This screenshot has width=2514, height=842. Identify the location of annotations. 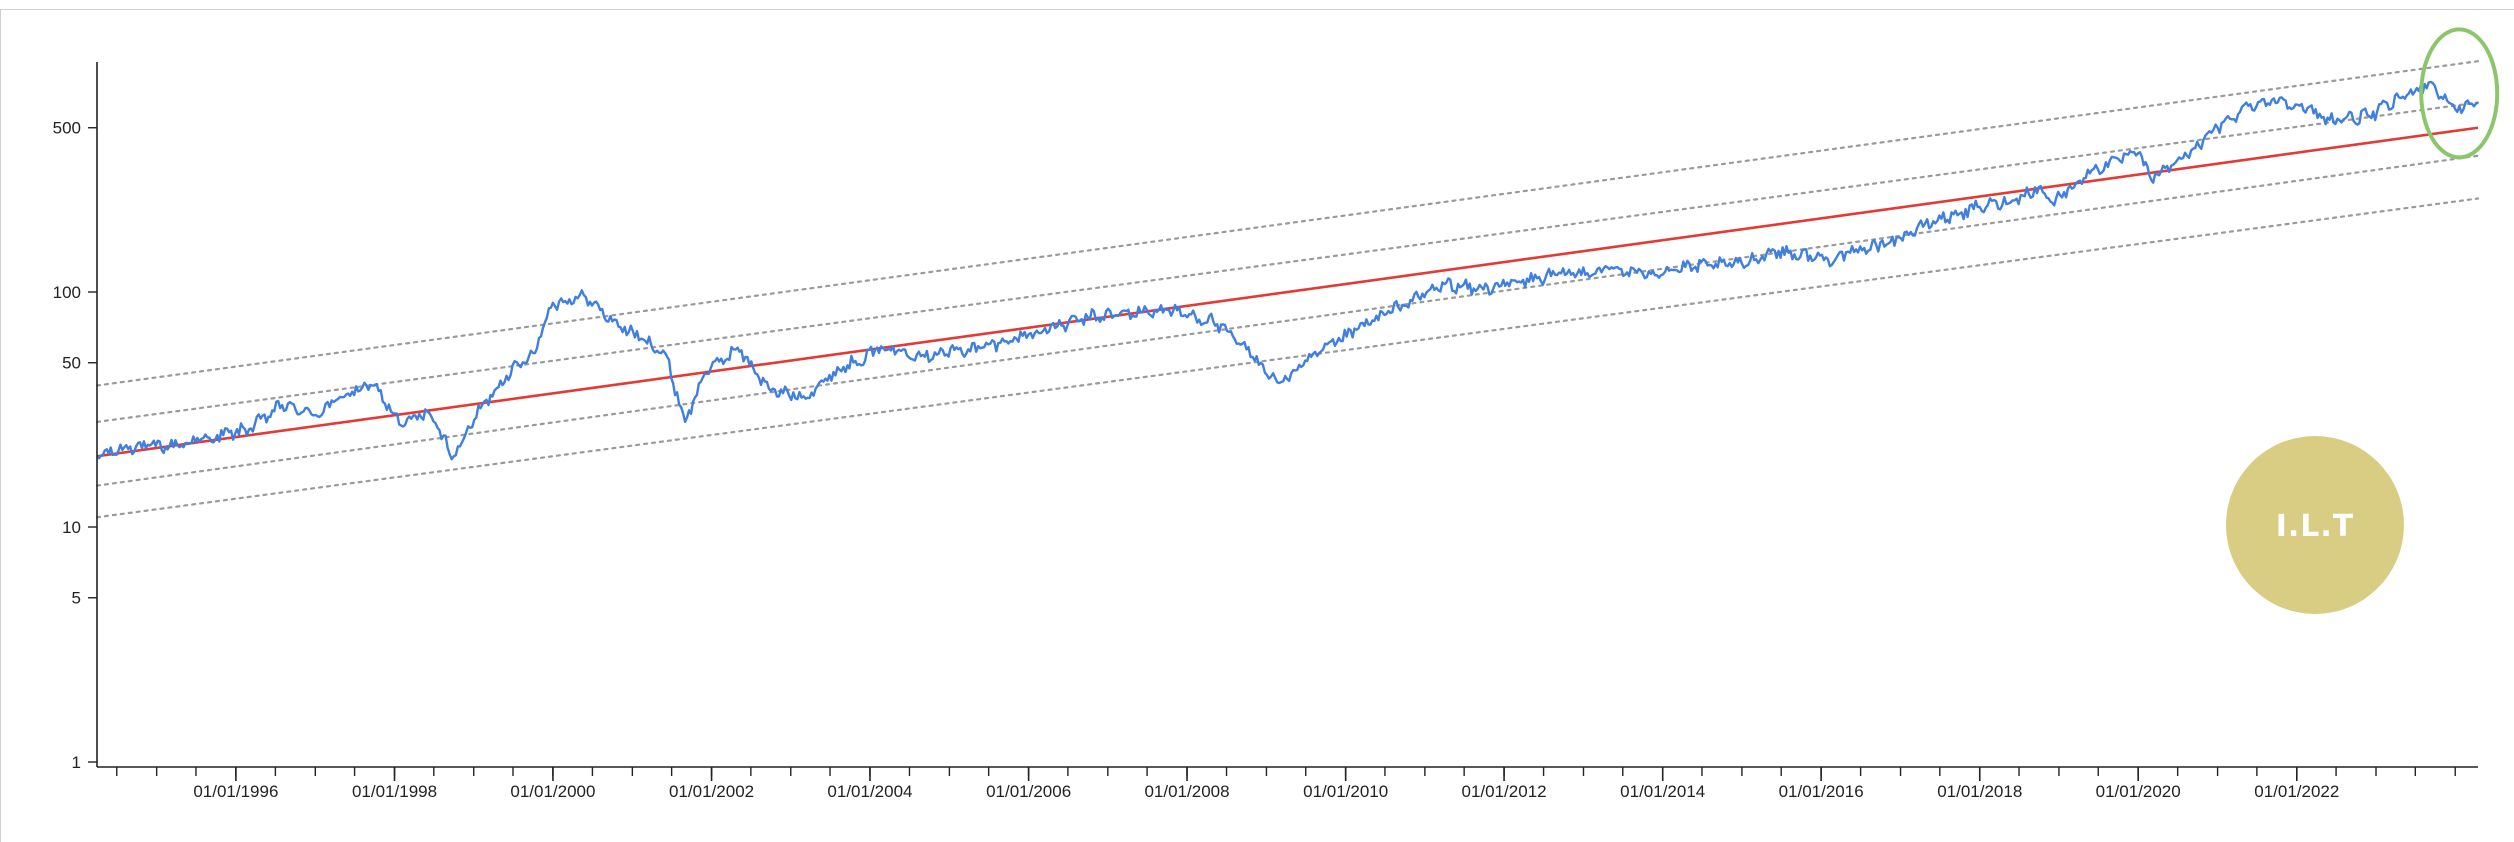
(2459, 93).